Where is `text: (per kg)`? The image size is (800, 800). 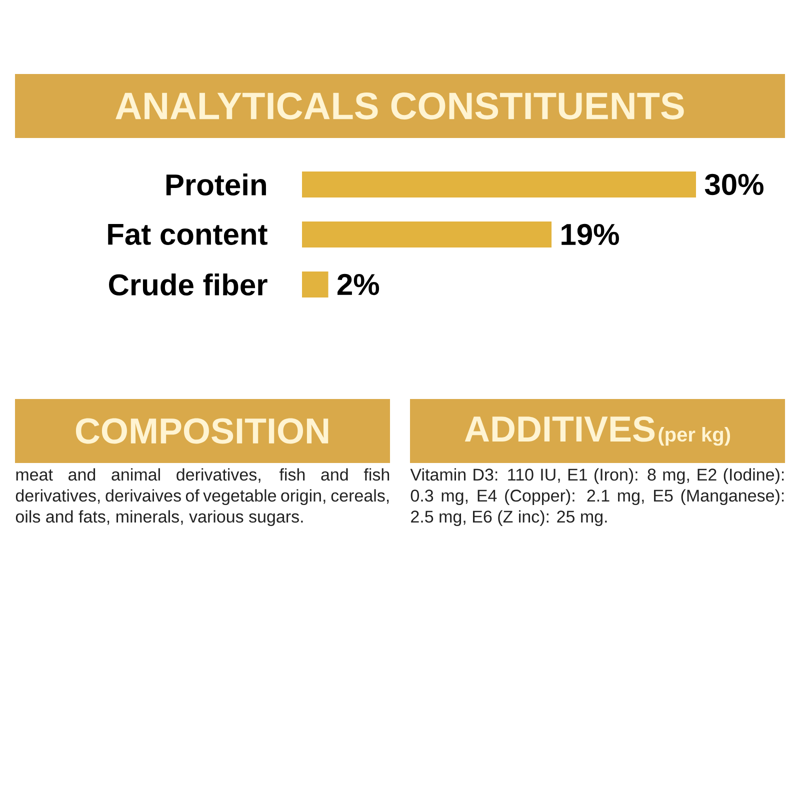
text: (per kg) is located at coordinates (694, 436).